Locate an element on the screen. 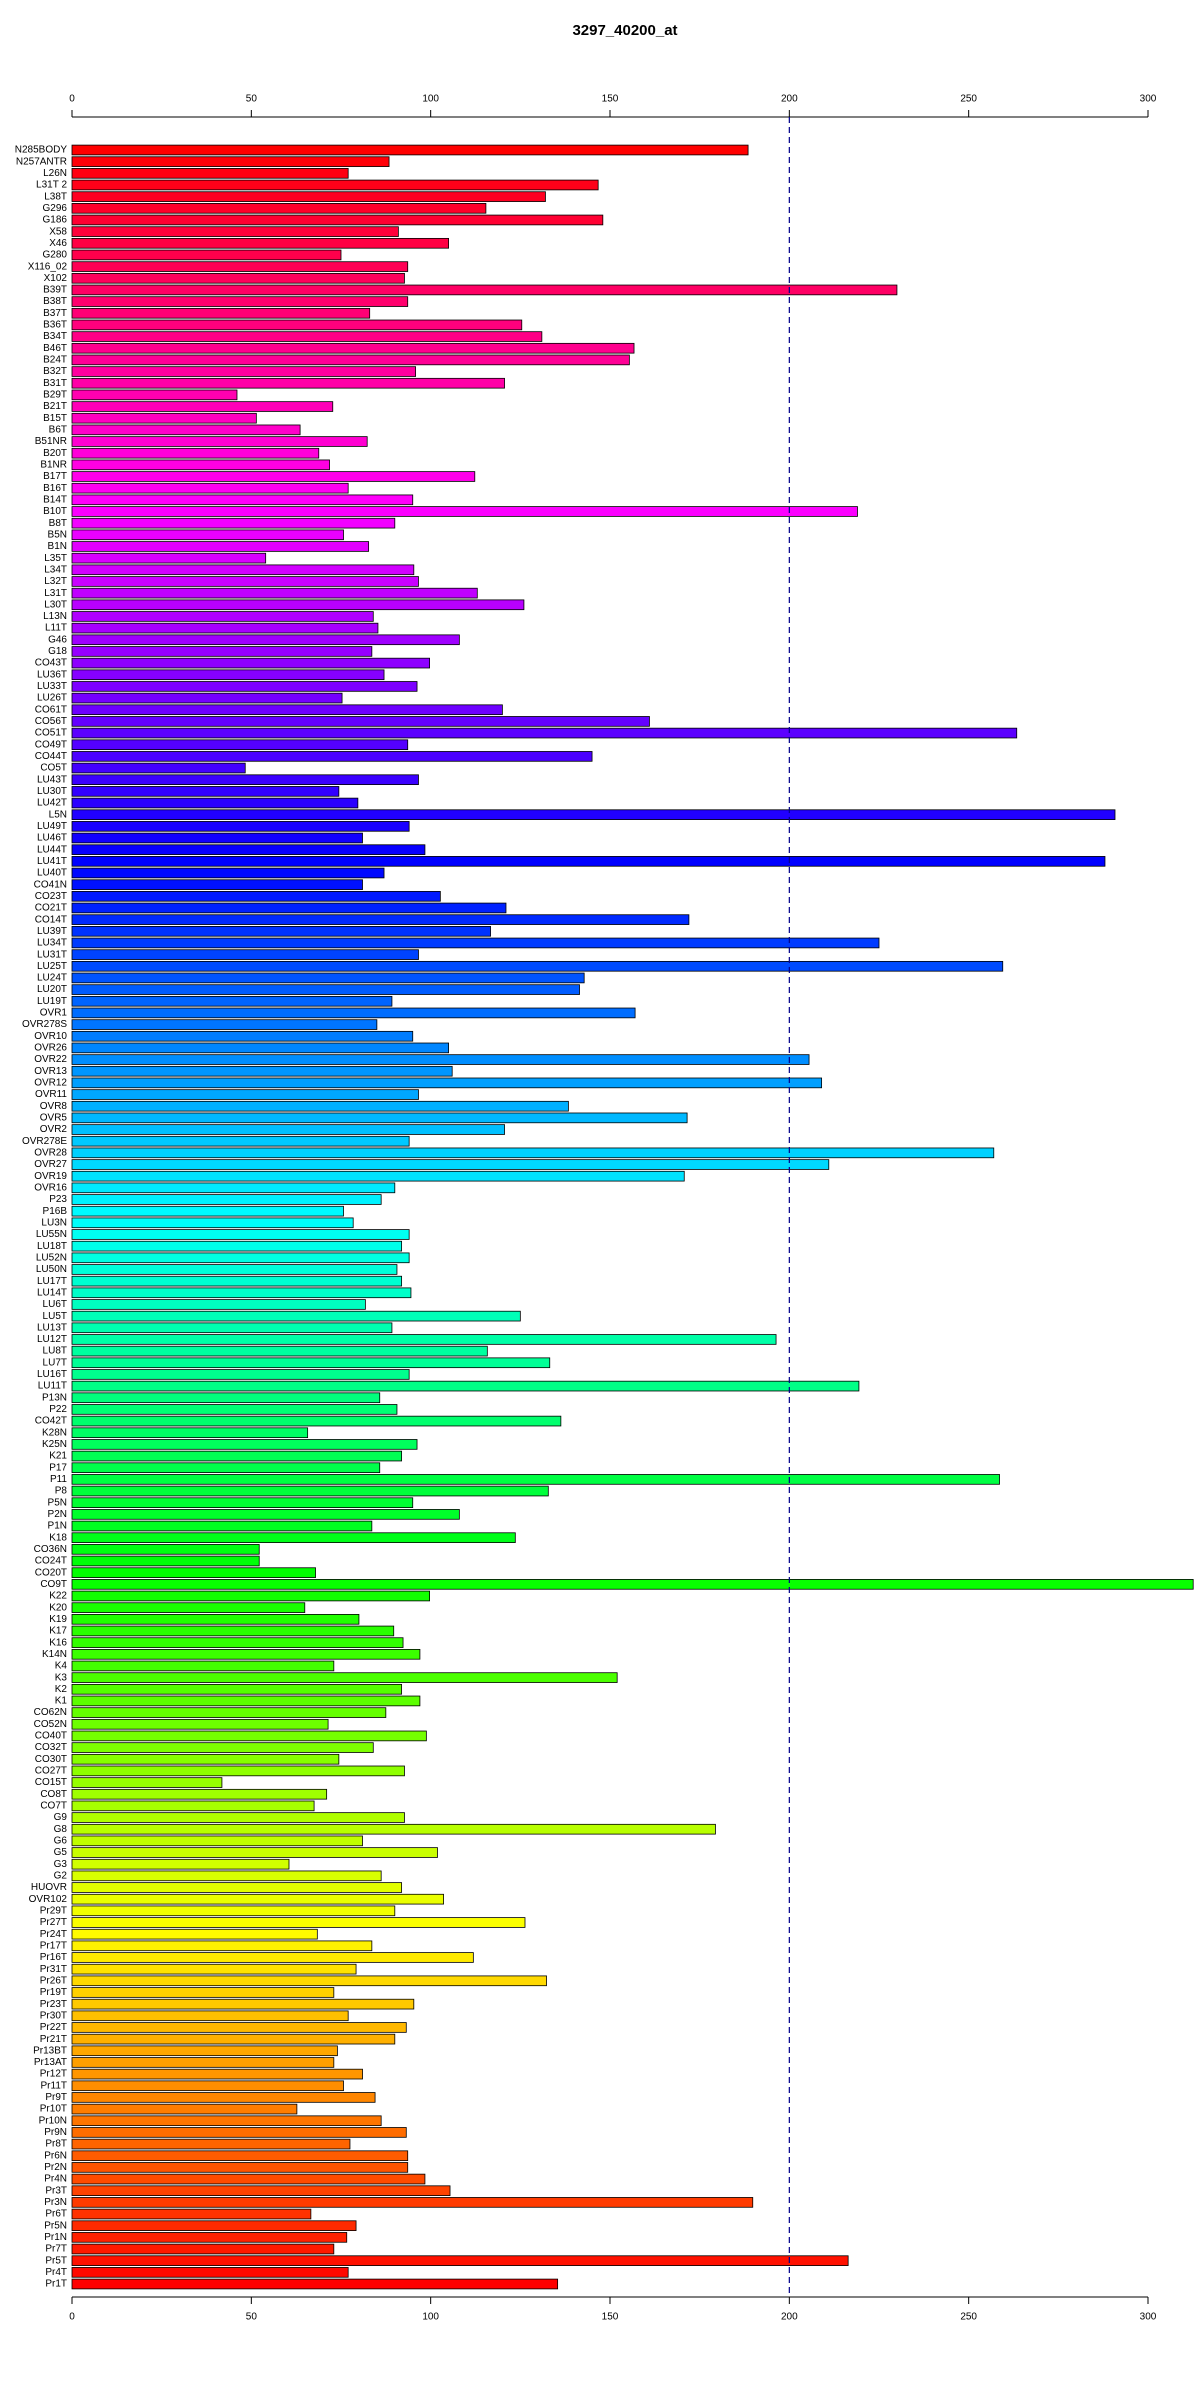  y-tick-label: Pr6T is located at coordinates (56, 2214).